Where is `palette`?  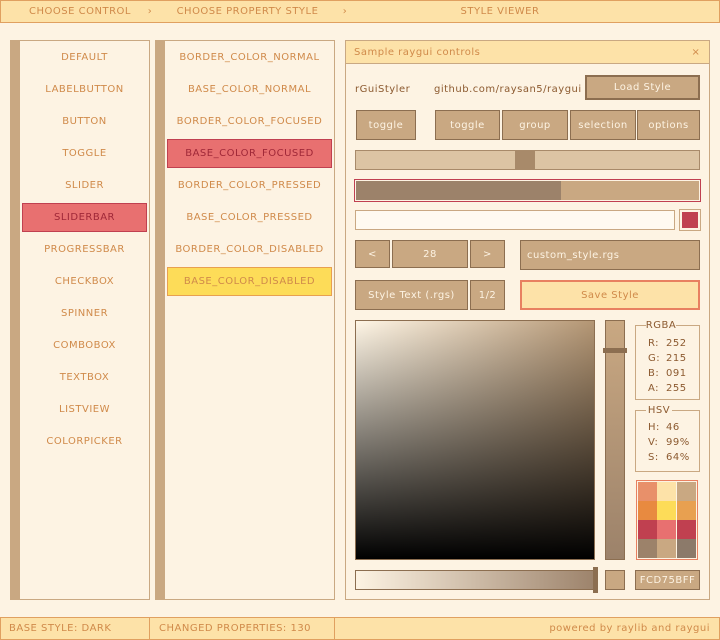 palette is located at coordinates (667, 520).